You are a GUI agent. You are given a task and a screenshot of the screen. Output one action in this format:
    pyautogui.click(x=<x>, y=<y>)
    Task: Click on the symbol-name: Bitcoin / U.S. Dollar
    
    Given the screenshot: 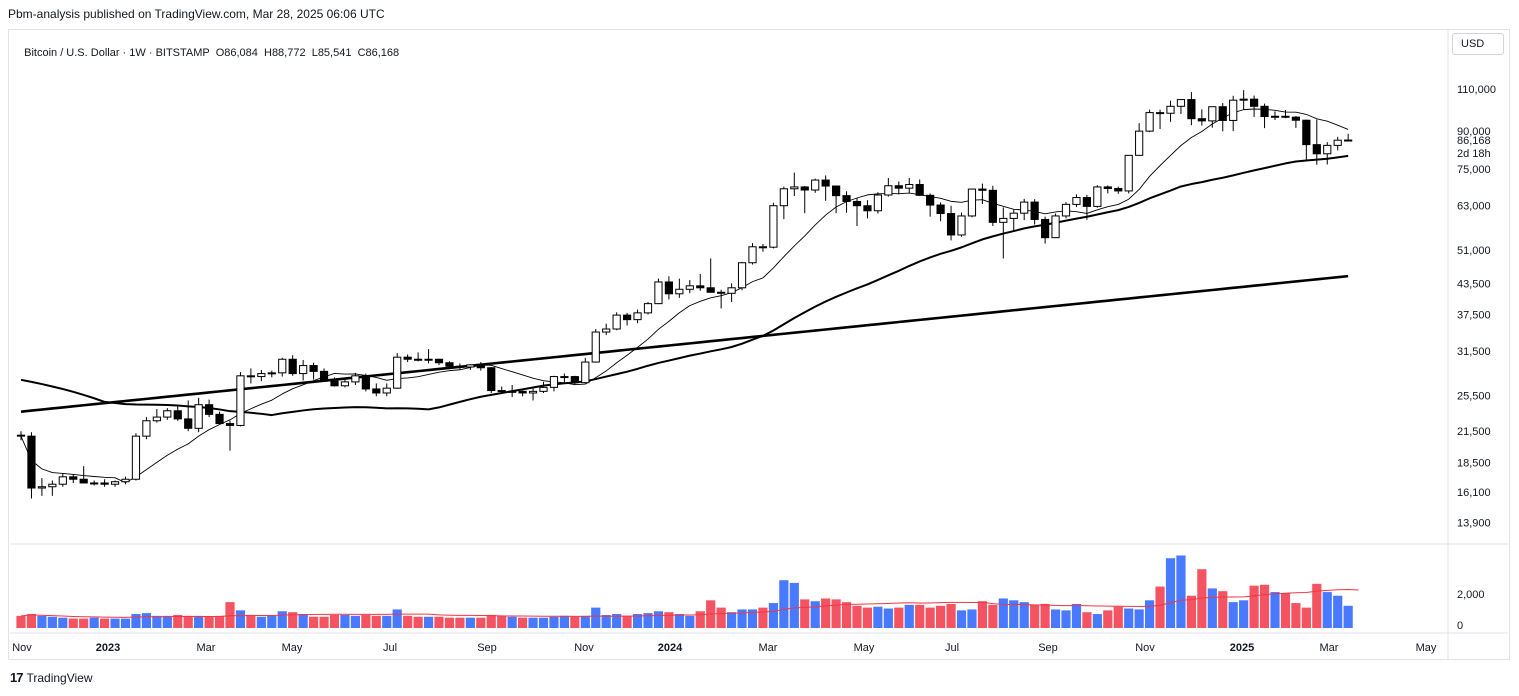 What is the action you would take?
    pyautogui.click(x=72, y=53)
    